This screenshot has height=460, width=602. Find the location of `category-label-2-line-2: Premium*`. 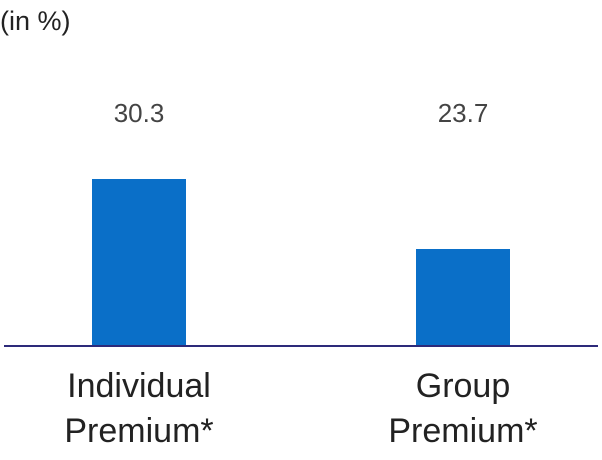

category-label-2-line-2: Premium* is located at coordinates (462, 431).